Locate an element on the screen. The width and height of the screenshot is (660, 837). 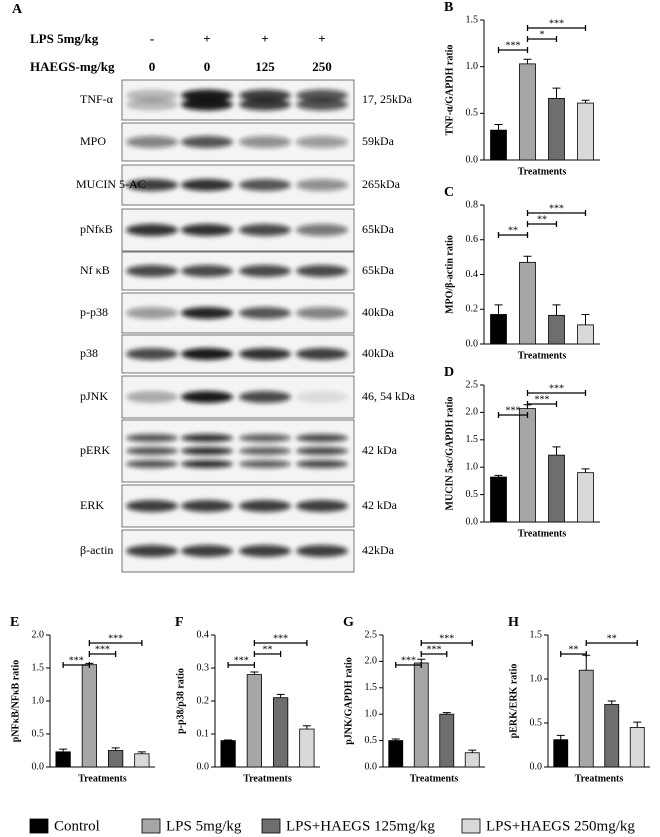
y-axis-label: MPO/β-actin ratio is located at coordinates (449, 274).